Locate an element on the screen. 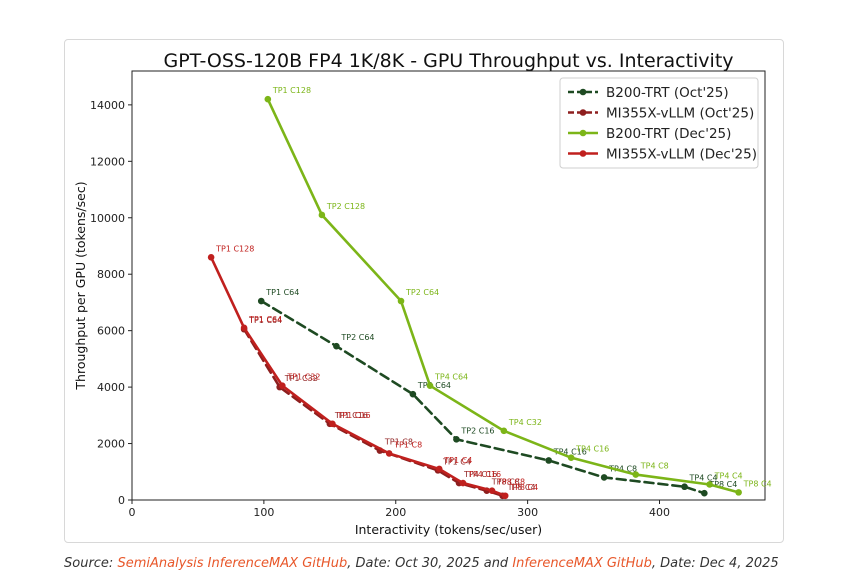 The image size is (868, 583). data-point-label-1-6: TP8 C8 is located at coordinates (505, 482).